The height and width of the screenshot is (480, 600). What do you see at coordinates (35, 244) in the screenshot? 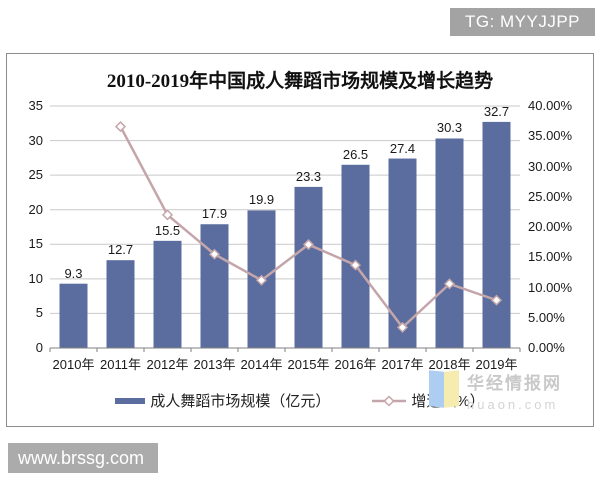
I see `left-axis-tick-label: 15` at bounding box center [35, 244].